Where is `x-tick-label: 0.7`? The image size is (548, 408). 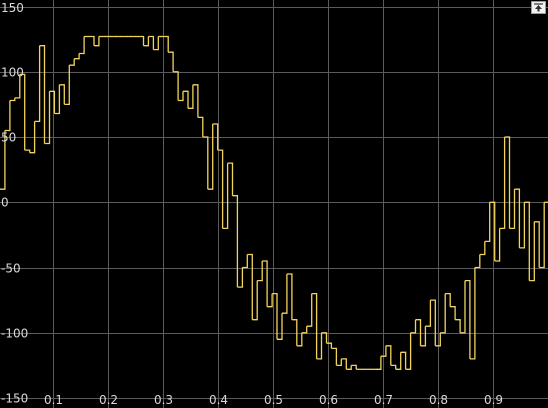 x-tick-label: 0.7 is located at coordinates (383, 400).